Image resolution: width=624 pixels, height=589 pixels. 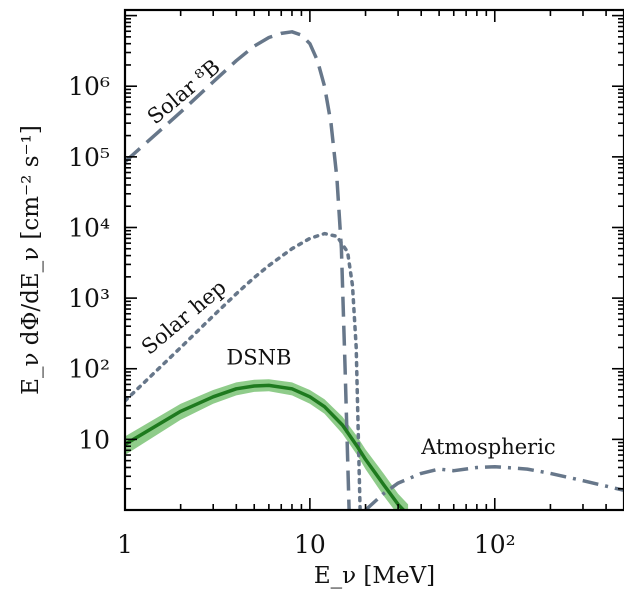 What do you see at coordinates (184, 92) in the screenshot?
I see `solar-b-annotation: Solar ⁸B` at bounding box center [184, 92].